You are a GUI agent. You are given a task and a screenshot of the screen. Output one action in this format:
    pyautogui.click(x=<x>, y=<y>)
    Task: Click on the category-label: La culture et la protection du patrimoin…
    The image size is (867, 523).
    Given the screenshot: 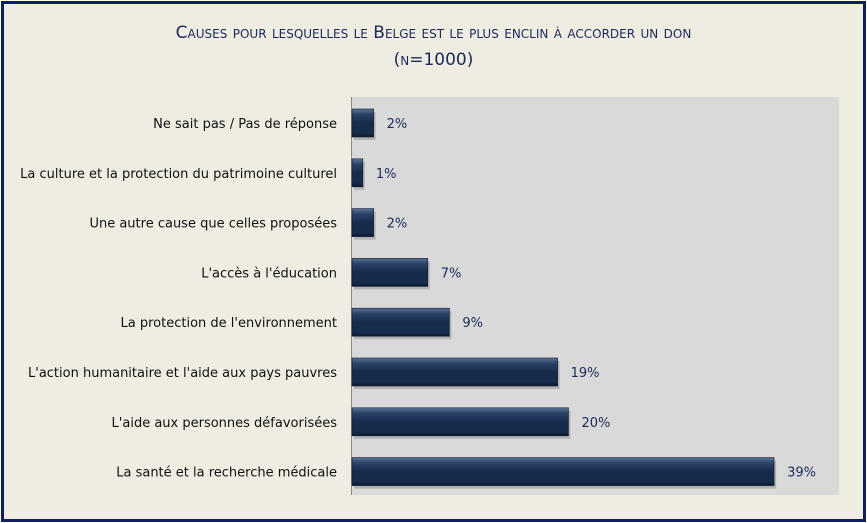 What is the action you would take?
    pyautogui.click(x=178, y=174)
    